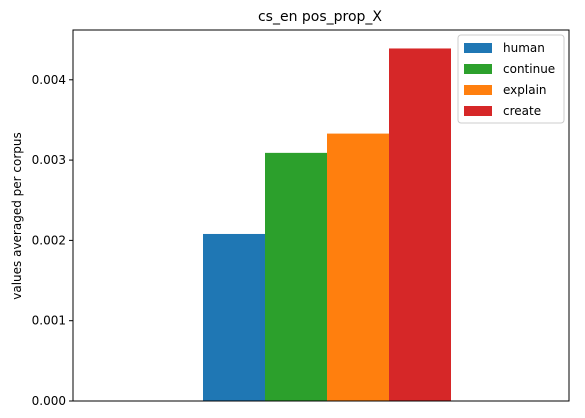 The height and width of the screenshot is (418, 585). What do you see at coordinates (524, 48) in the screenshot?
I see `legend-label-human: human` at bounding box center [524, 48].